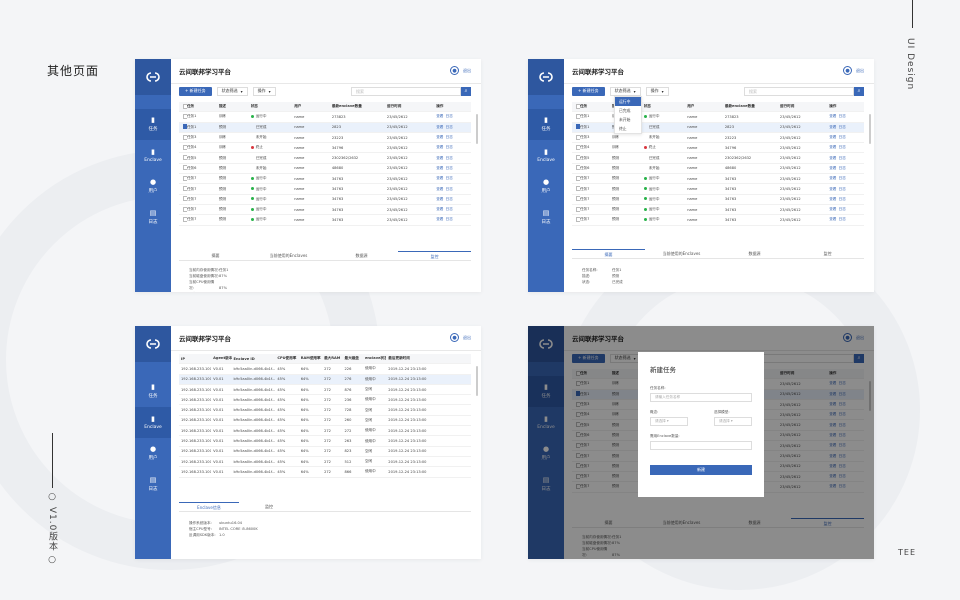 The image size is (960, 600). I want to click on tab-detail-1: 当前使用的Enclaves, so click(681, 253).